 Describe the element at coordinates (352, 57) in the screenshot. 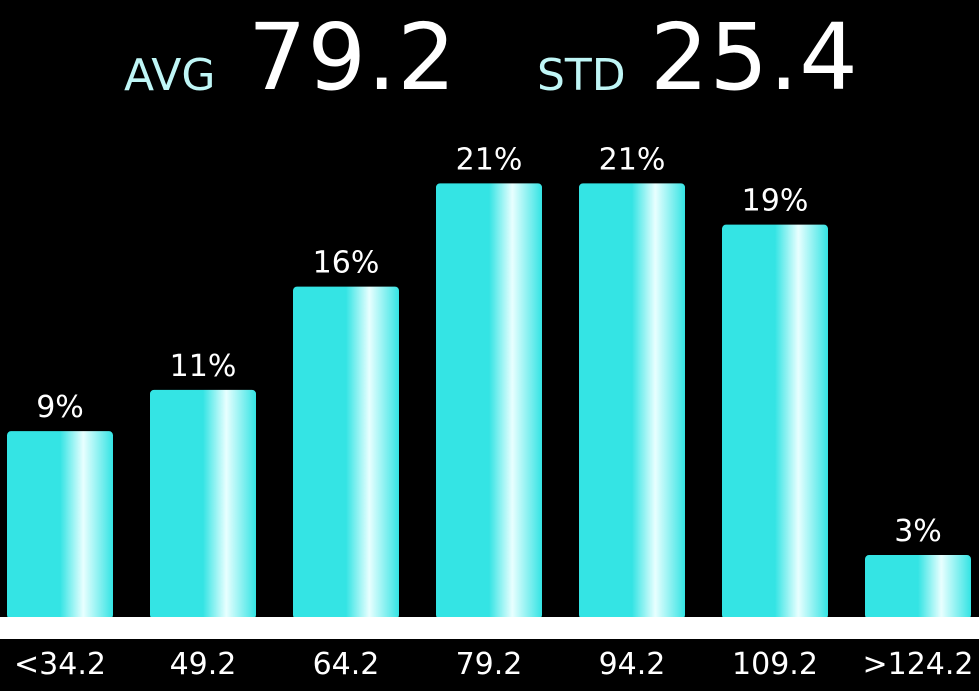

I see `avg-value: 79.2` at that location.